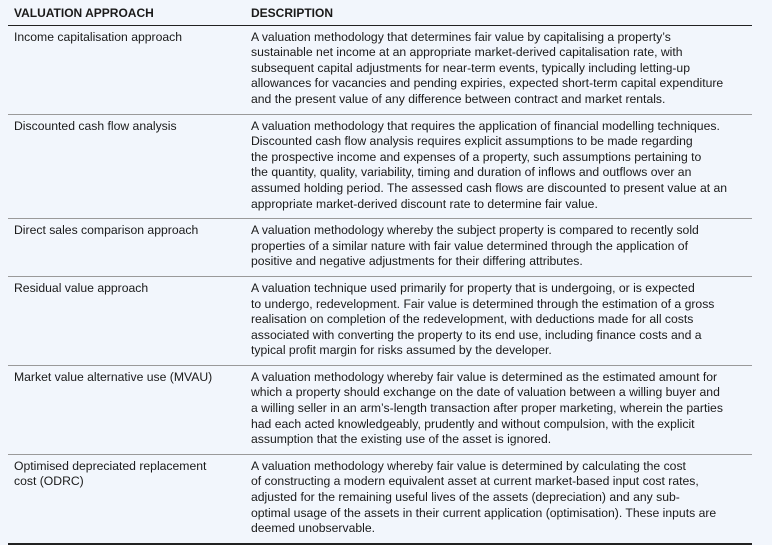 Image resolution: width=772 pixels, height=545 pixels. I want to click on approach-cell: Market value alternative use (MVAU), so click(126, 410).